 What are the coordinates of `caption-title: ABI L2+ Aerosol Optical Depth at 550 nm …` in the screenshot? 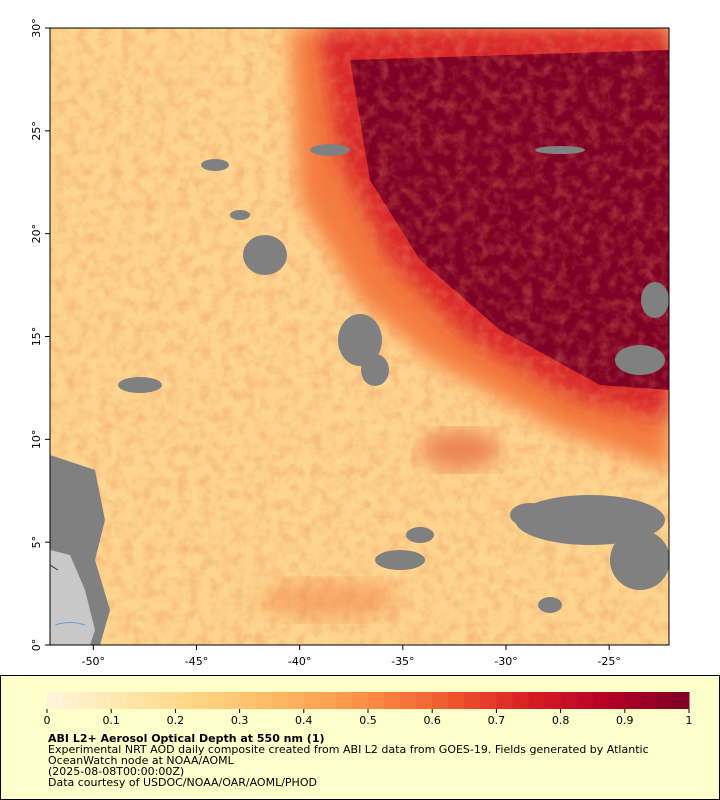 It's located at (186, 738).